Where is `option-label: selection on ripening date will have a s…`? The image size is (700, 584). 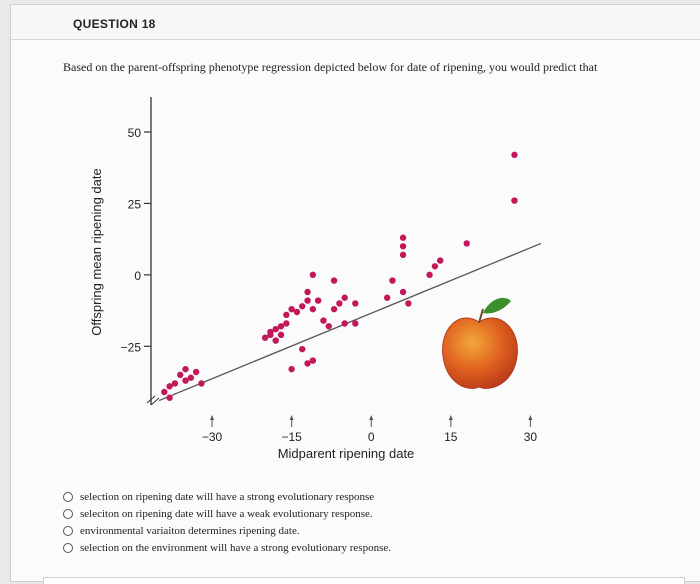 option-label: selection on ripening date will have a s… is located at coordinates (227, 497).